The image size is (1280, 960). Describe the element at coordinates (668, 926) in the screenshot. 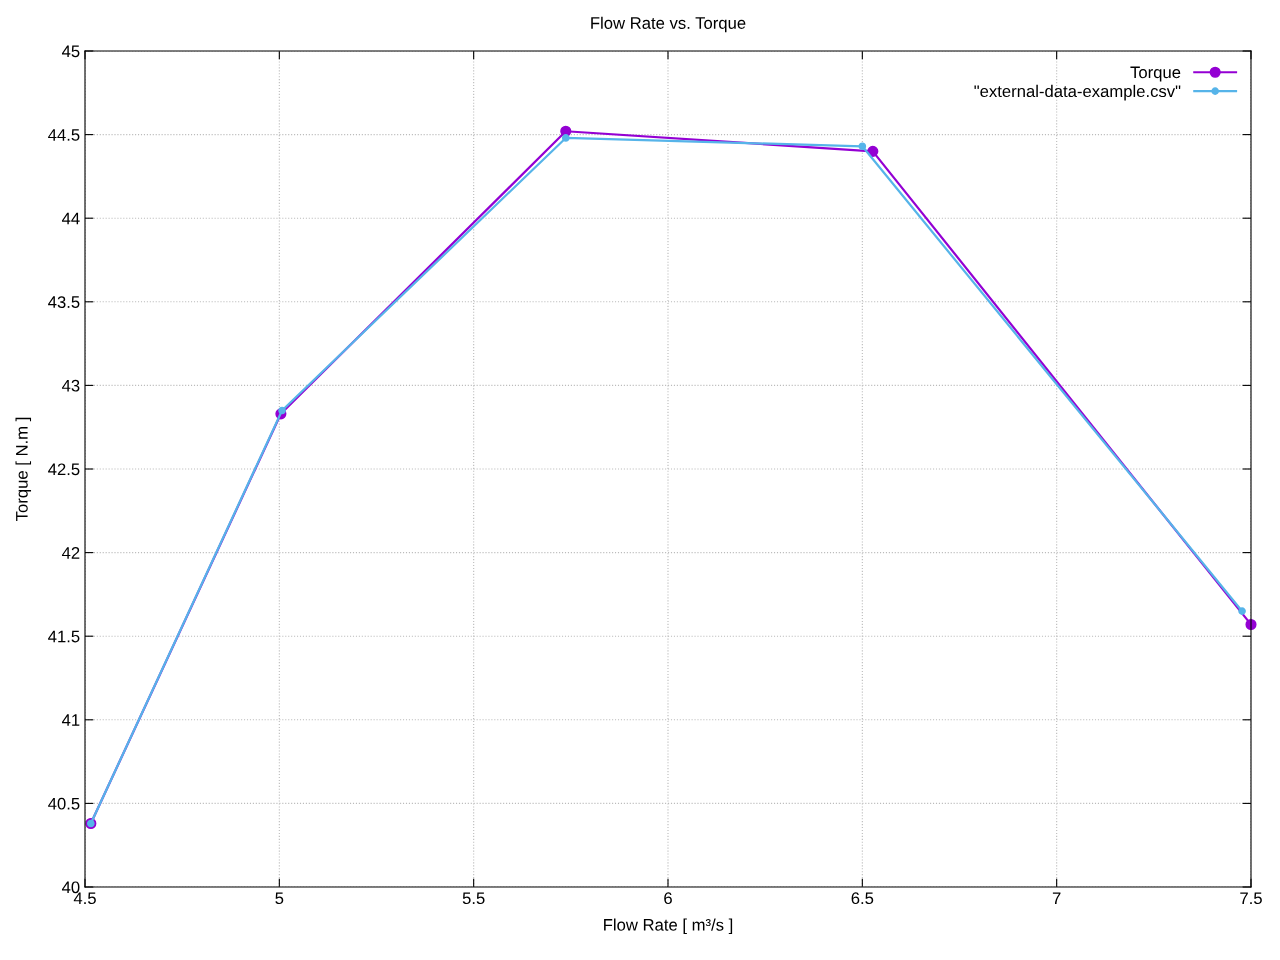

I see `x-axis-title: Flow Rate [ m³/s ]` at that location.